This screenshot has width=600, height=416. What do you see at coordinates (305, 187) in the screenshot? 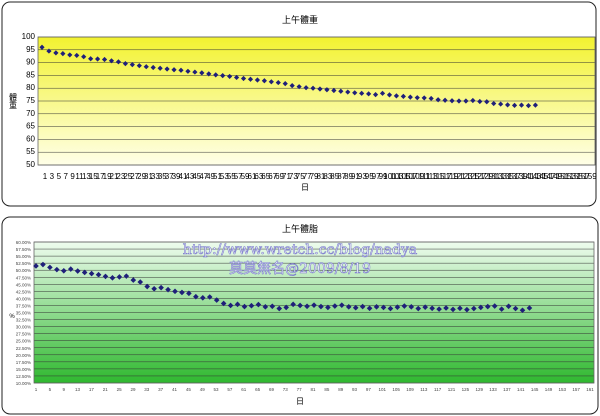
I see `weight-x-axis-label: 日` at bounding box center [305, 187].